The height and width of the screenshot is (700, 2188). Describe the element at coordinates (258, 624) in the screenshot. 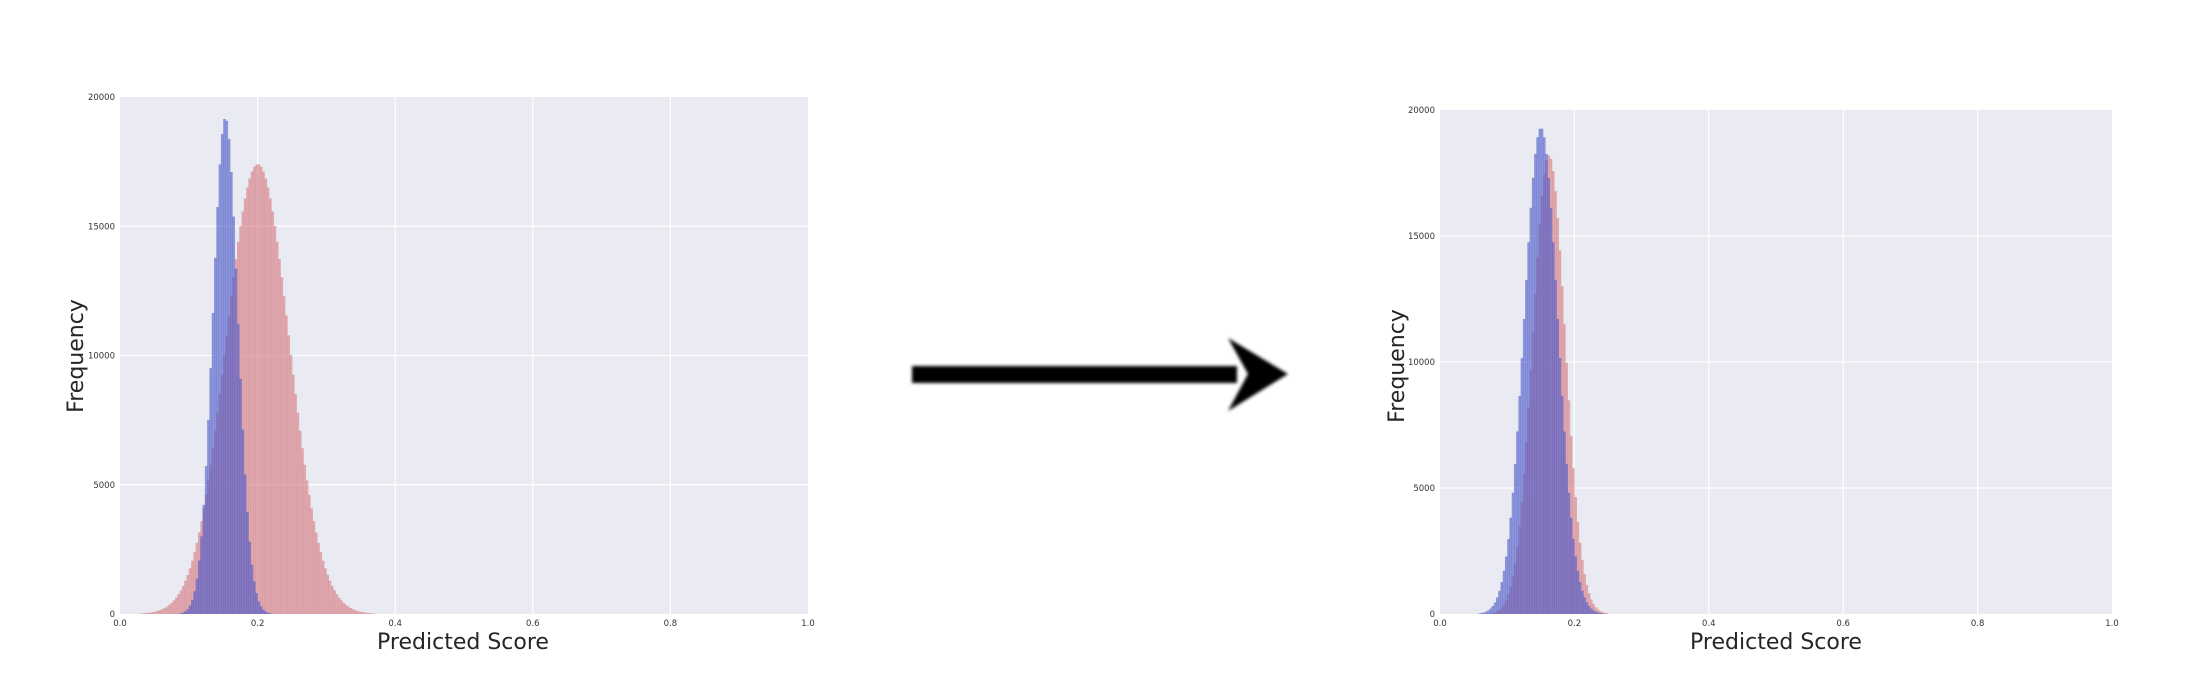

I see `left-x-tick-1: 0.2` at that location.